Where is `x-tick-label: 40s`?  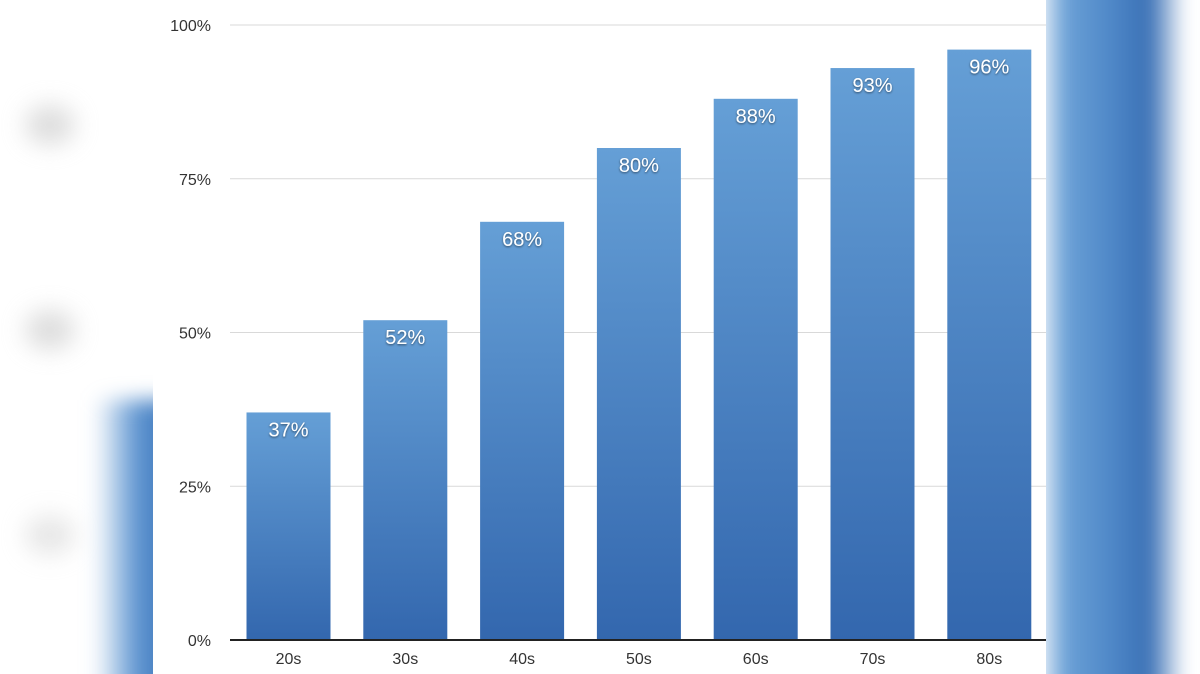
x-tick-label: 40s is located at coordinates (522, 659).